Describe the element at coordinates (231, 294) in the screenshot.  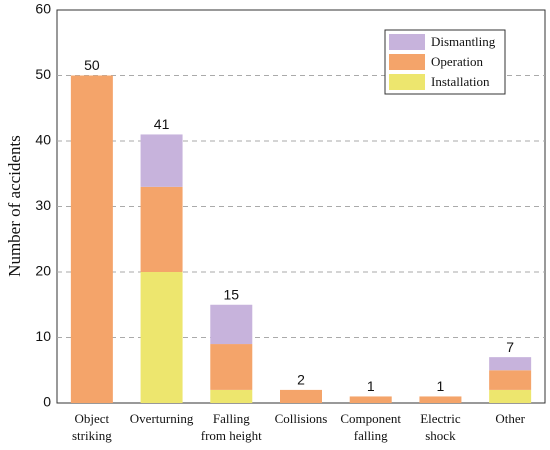
I see `total-label: 15` at that location.